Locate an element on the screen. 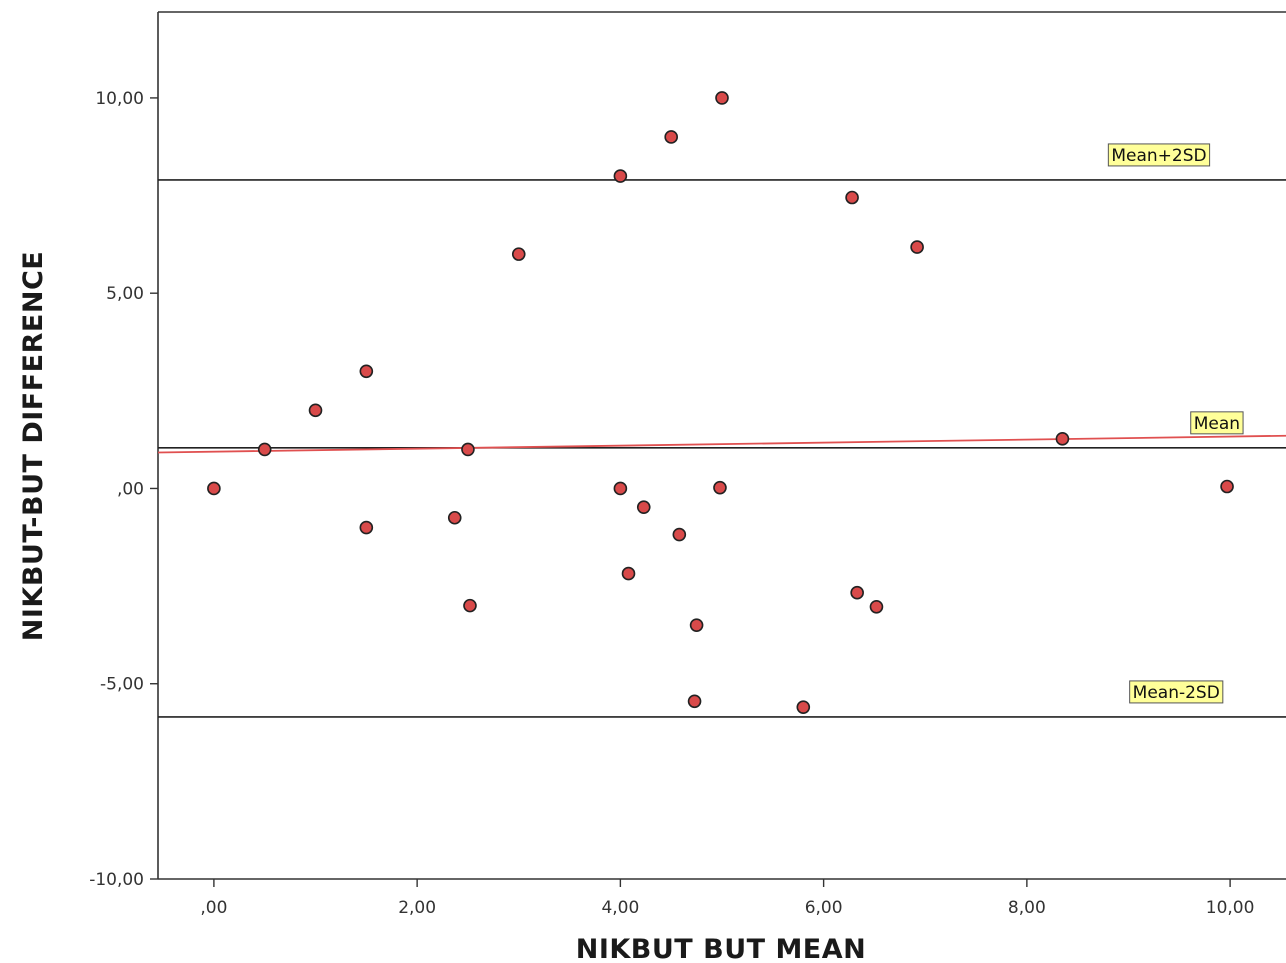  x-tick-label: 4,00 is located at coordinates (620, 908).